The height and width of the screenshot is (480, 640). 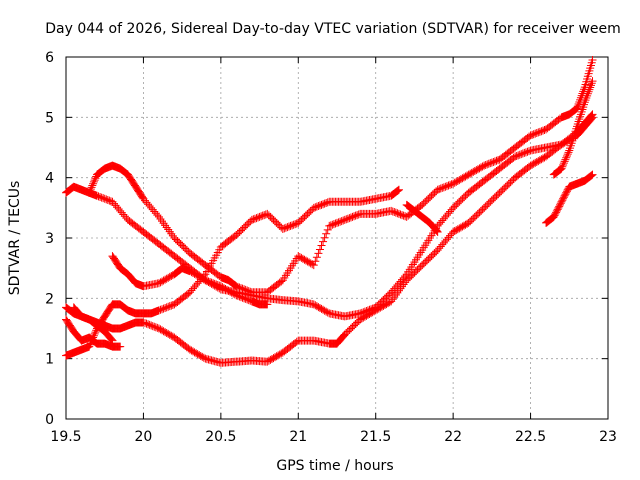 I want to click on y-tick-label: 5, so click(x=49, y=118).